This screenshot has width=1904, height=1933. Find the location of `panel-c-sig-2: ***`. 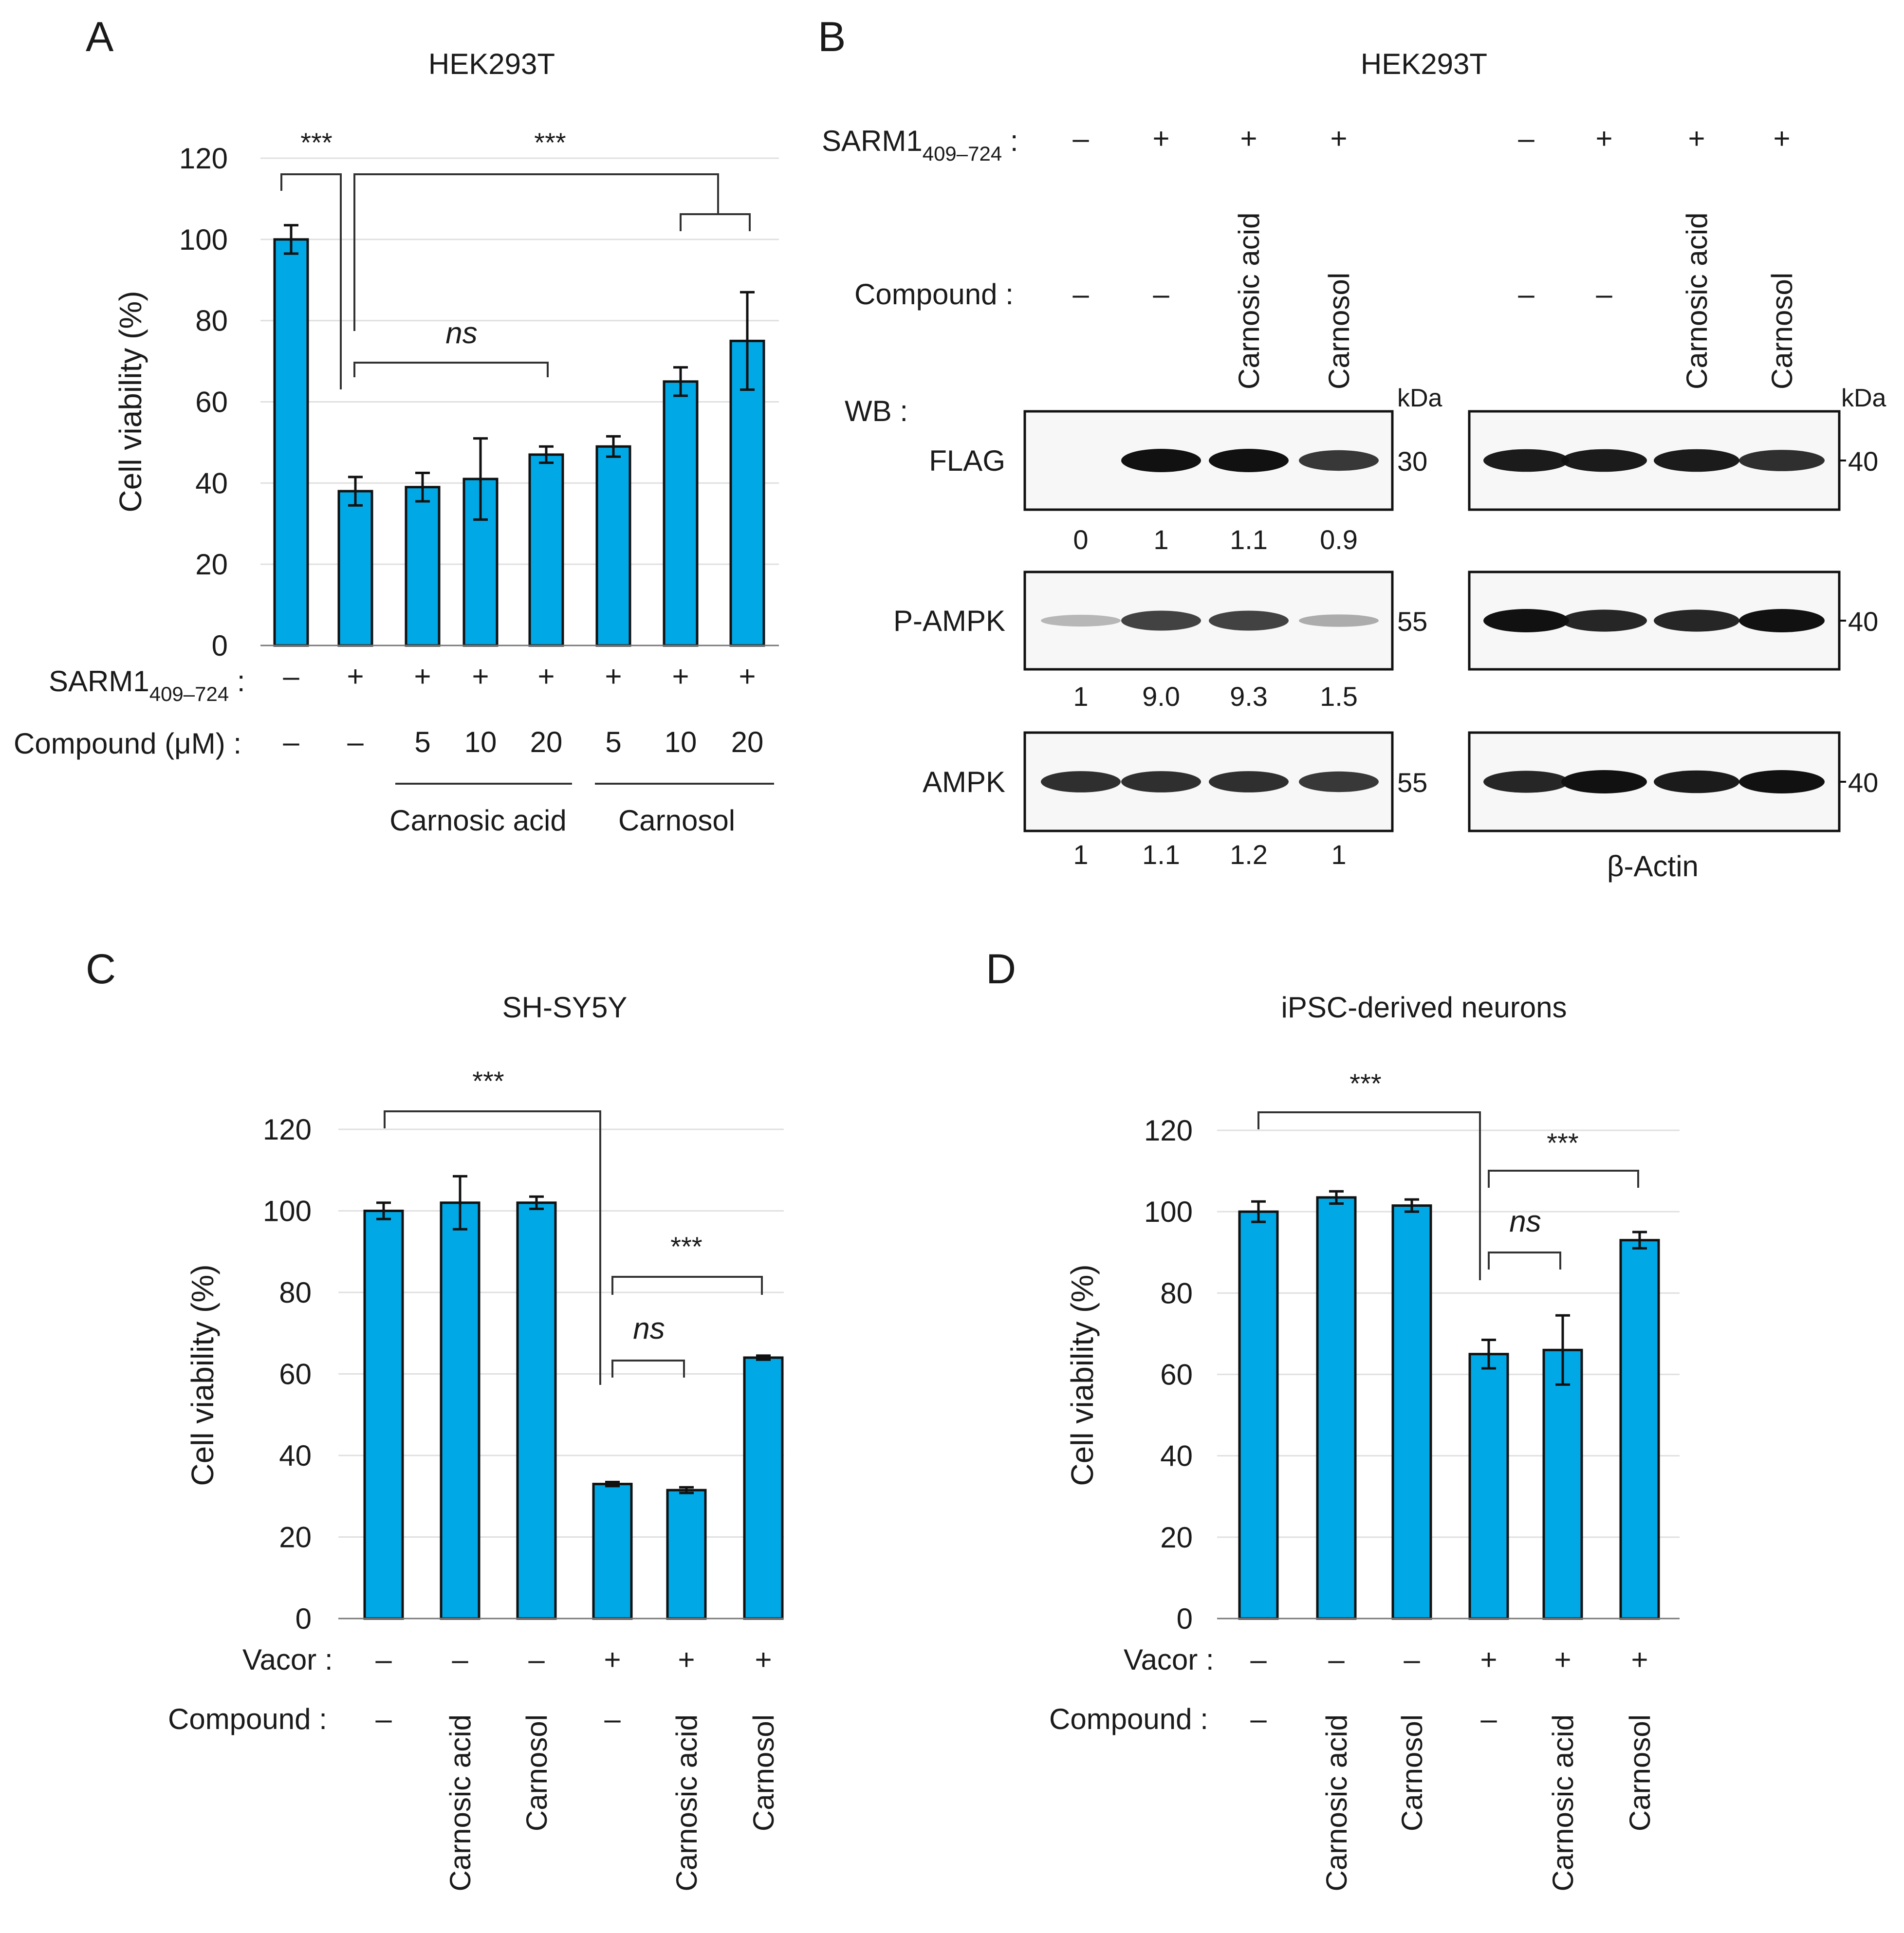

panel-c-sig-2: *** is located at coordinates (686, 1246).